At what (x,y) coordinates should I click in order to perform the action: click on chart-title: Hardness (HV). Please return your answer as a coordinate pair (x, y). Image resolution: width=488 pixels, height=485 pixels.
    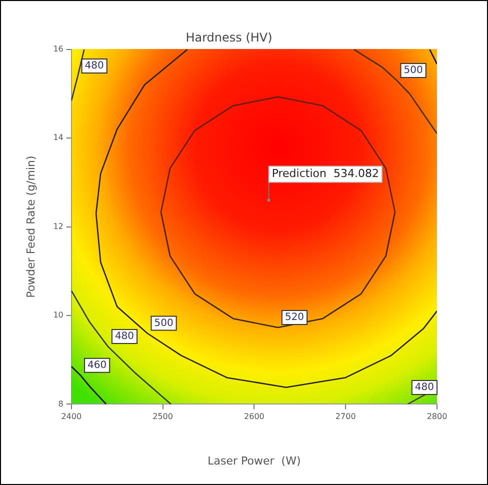
    Looking at the image, I should click on (229, 37).